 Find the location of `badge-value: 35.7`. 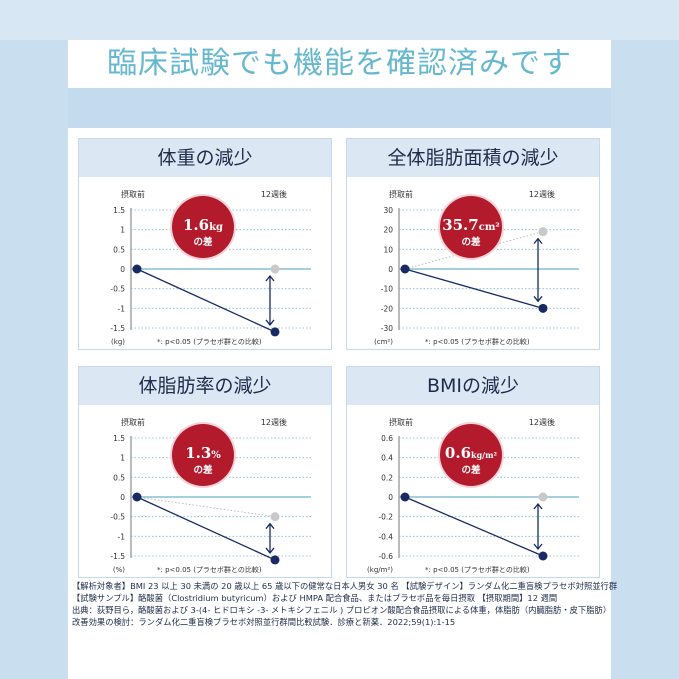

badge-value: 35.7 is located at coordinates (460, 225).